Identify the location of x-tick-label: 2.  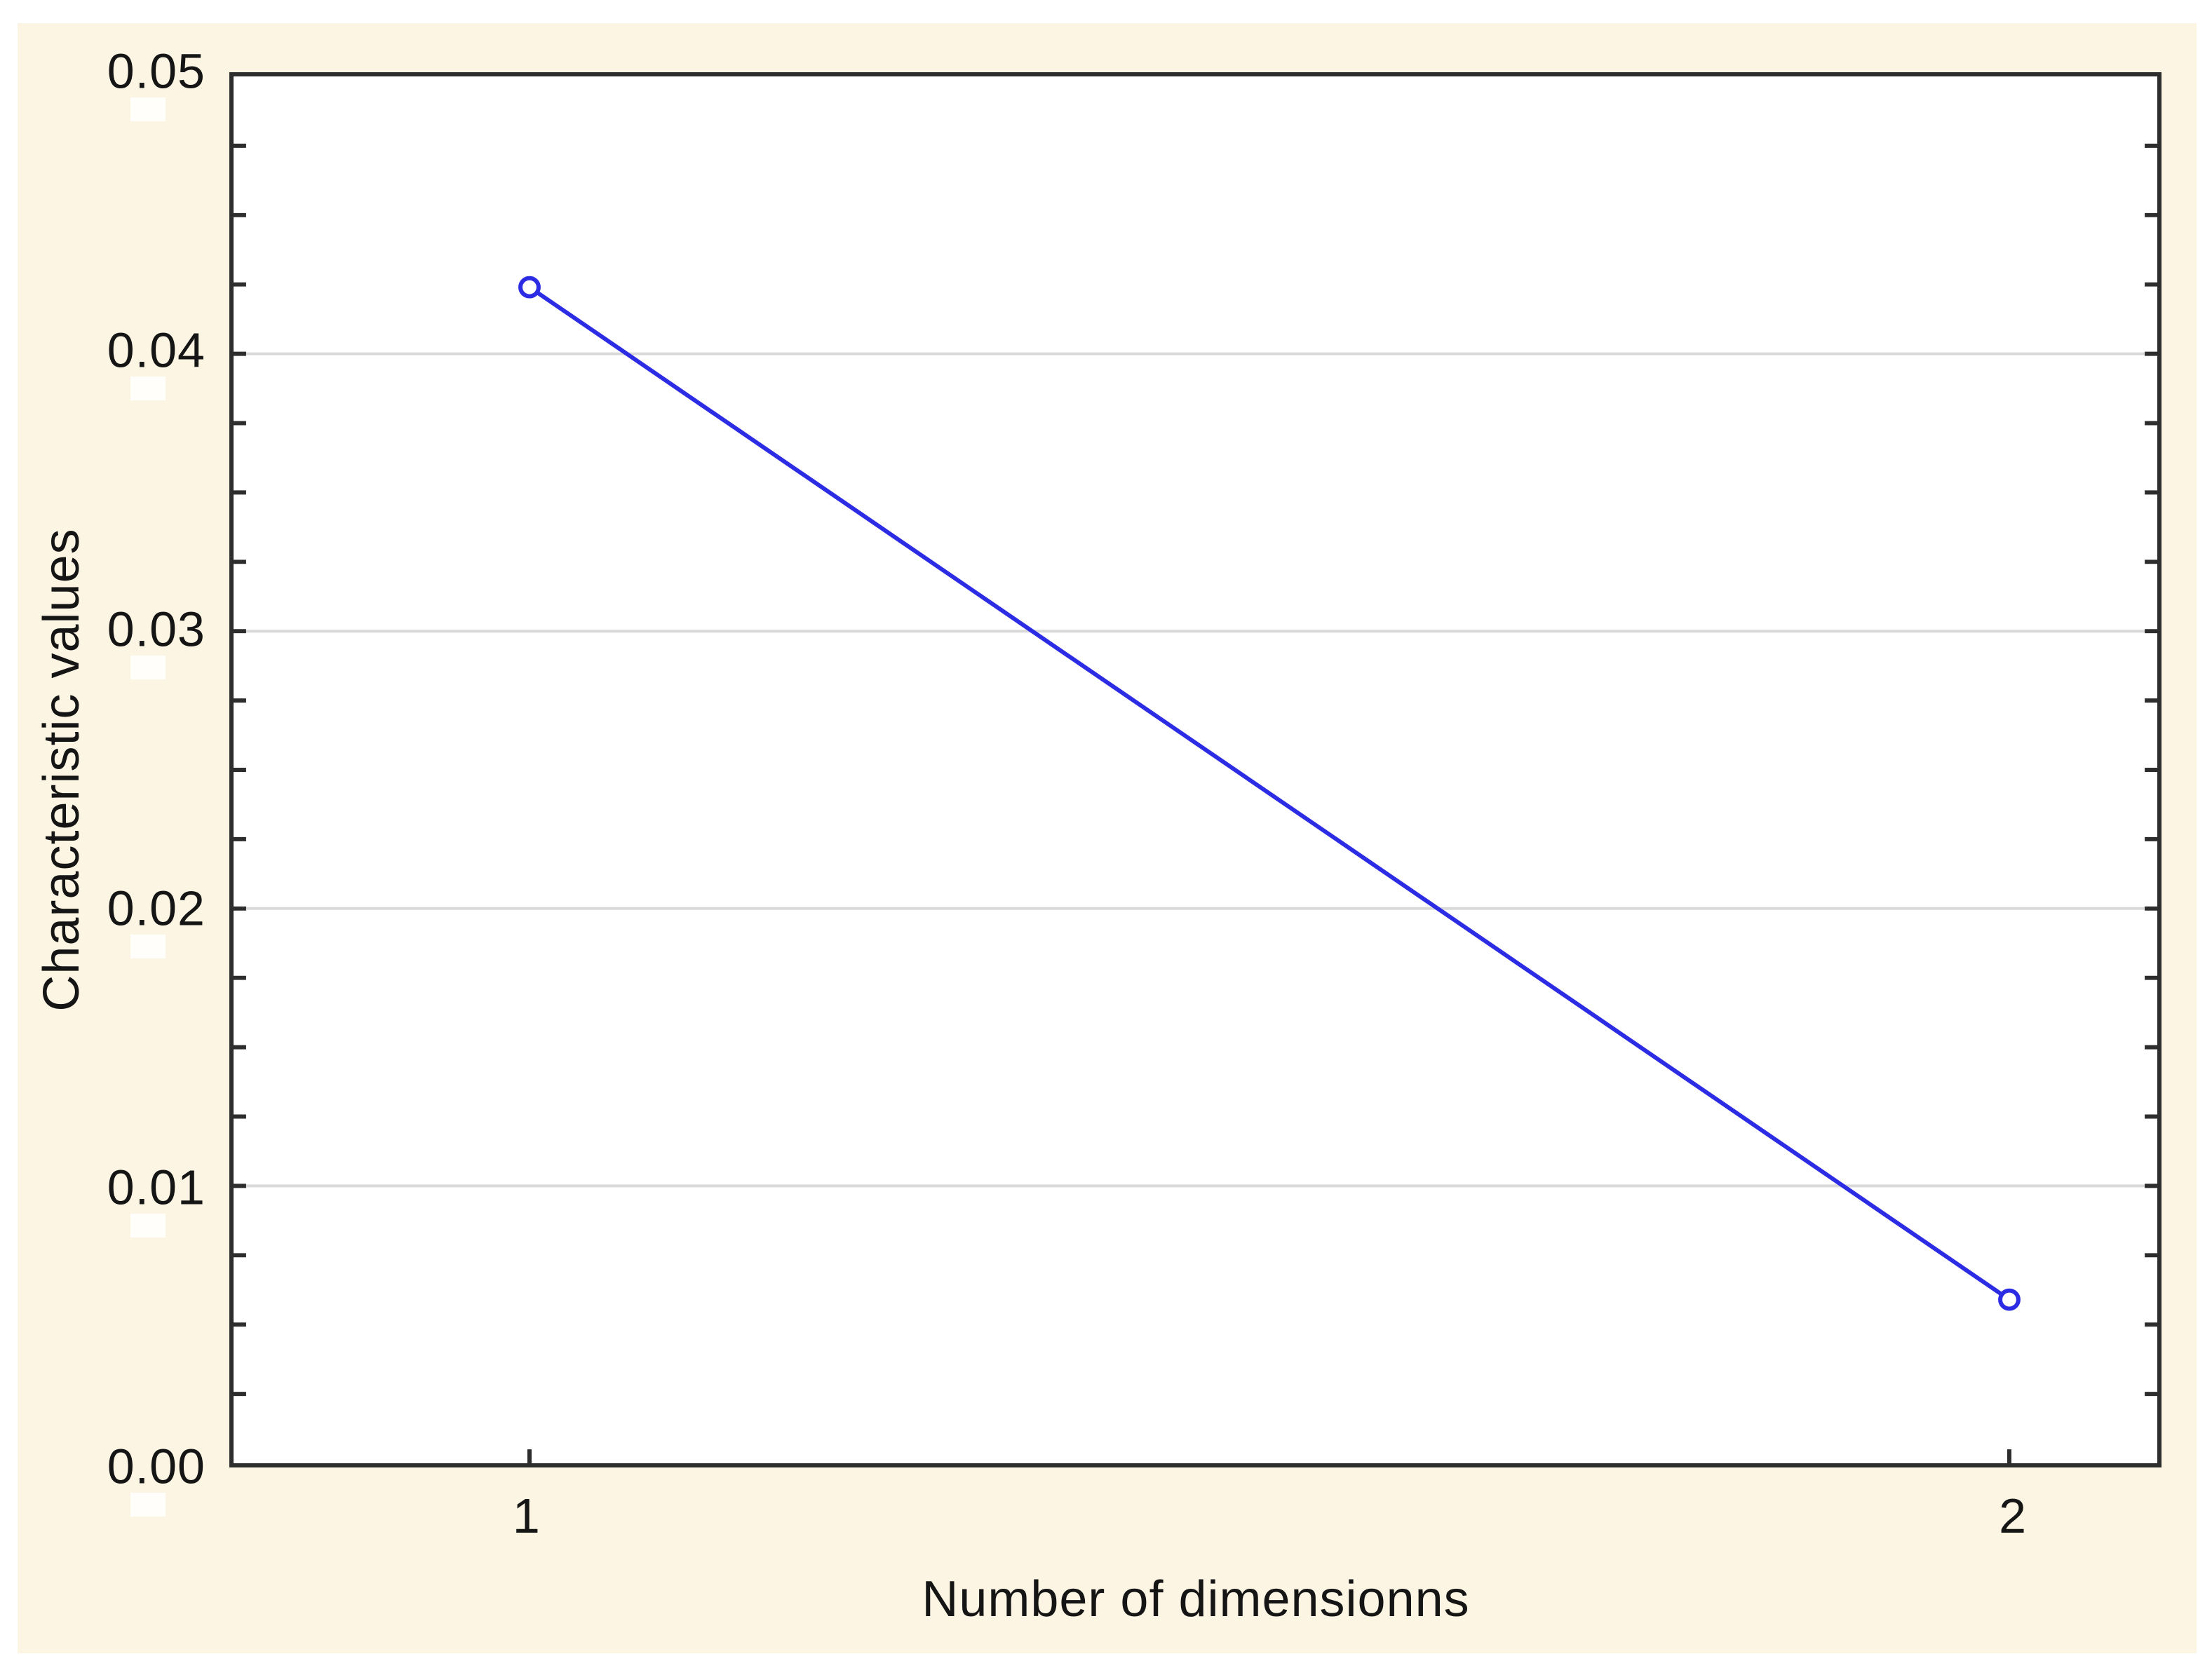
(2013, 1515).